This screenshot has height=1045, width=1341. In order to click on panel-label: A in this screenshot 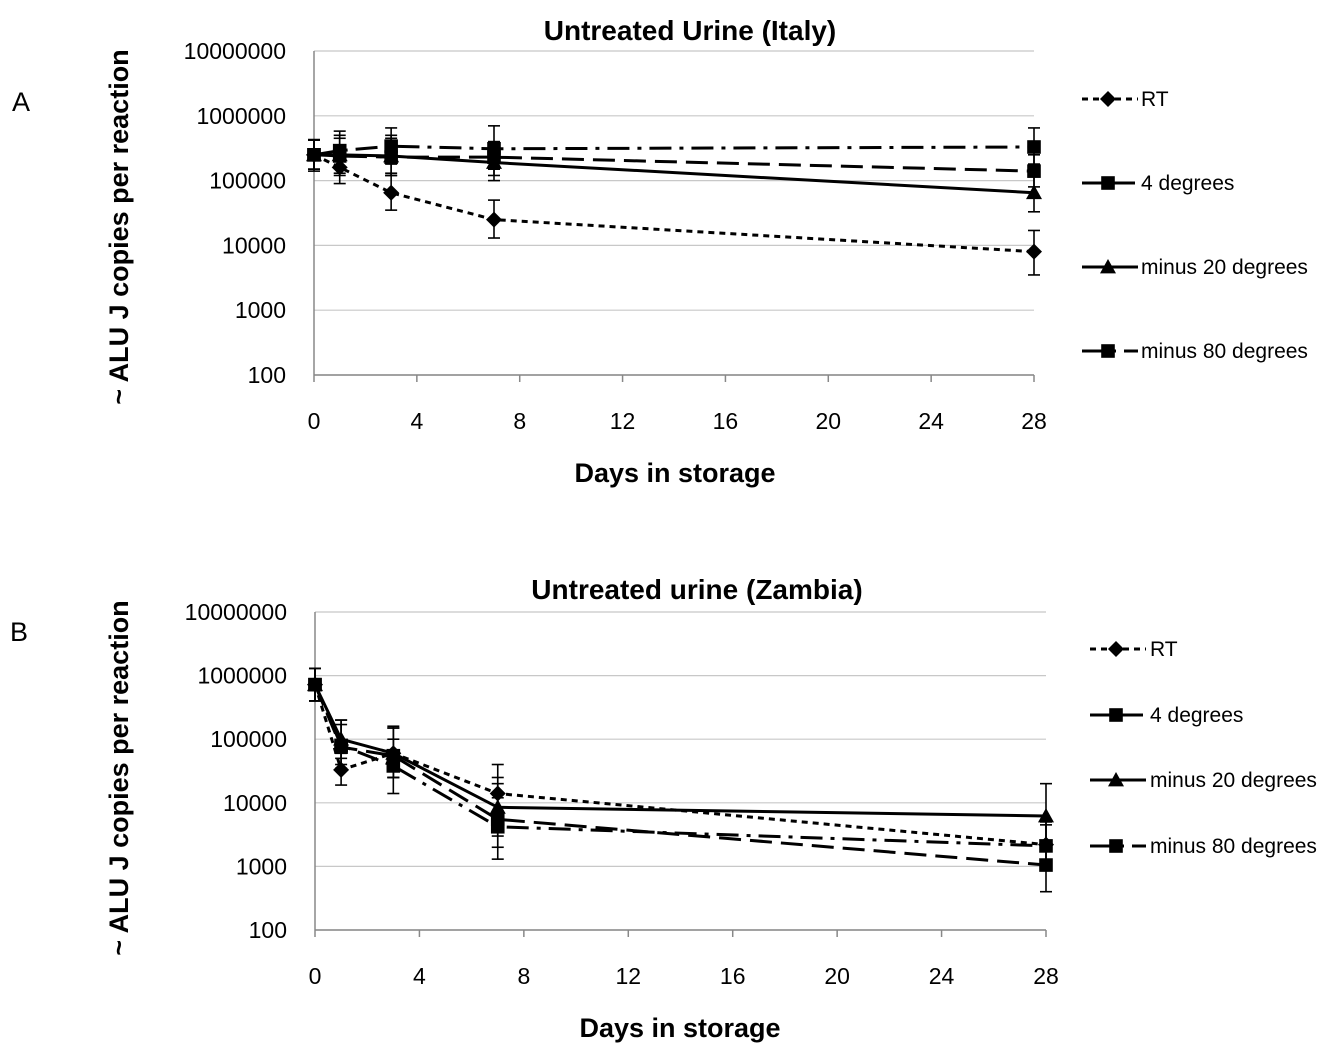, I will do `click(21, 102)`.